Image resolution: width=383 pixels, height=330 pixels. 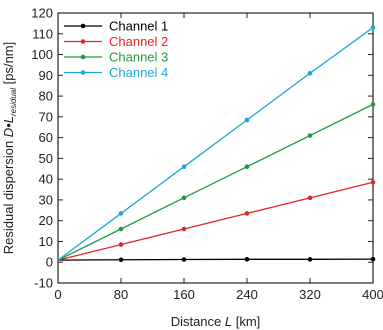 I want to click on y-tick-label: 20, so click(x=46, y=220).